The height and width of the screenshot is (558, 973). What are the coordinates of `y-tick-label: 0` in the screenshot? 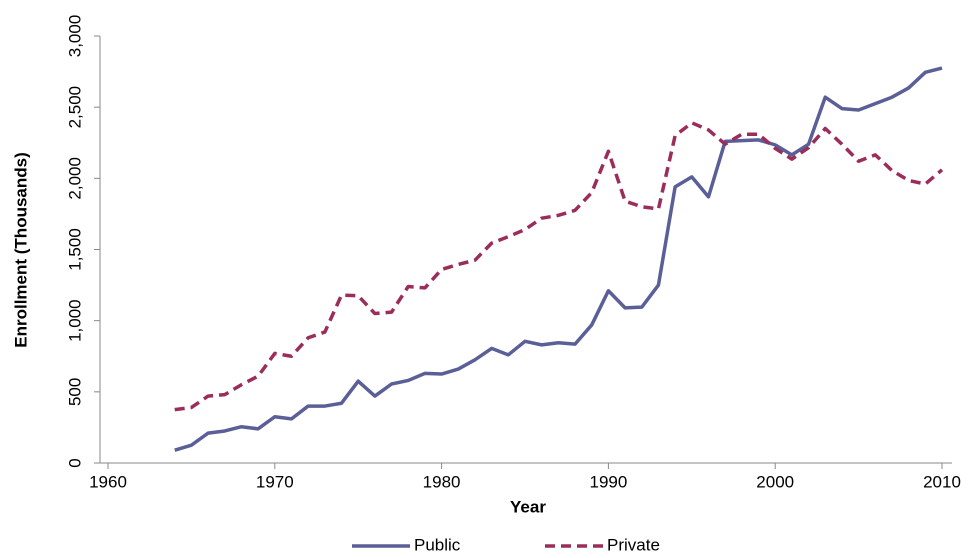 It's located at (74, 462).